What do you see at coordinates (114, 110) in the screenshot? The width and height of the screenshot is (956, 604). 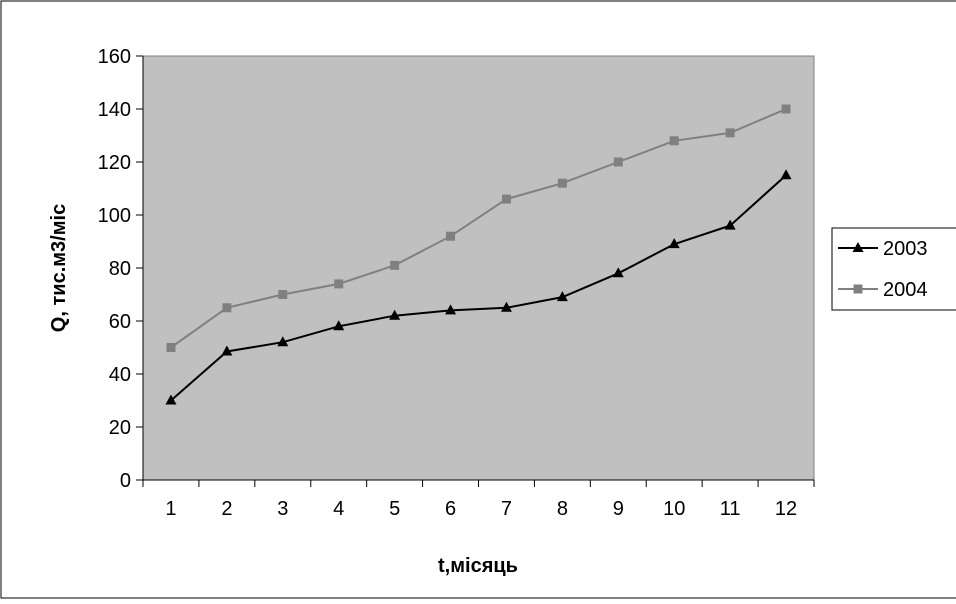 I see `y-tick-label: 140` at bounding box center [114, 110].